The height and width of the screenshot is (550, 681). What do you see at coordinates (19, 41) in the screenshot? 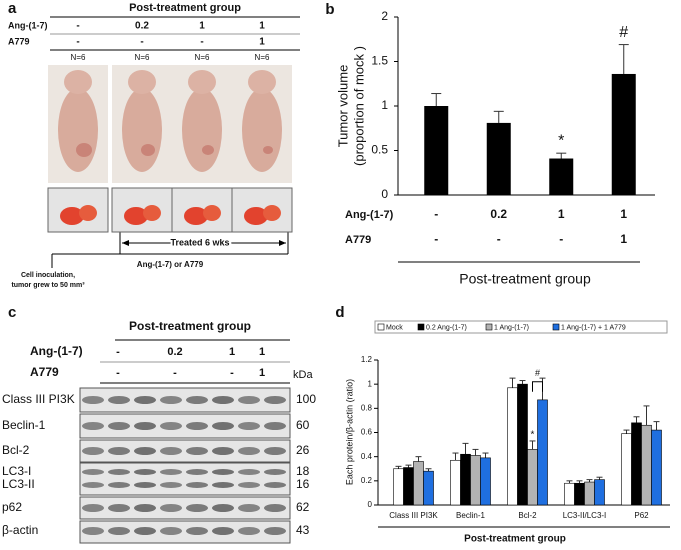
I see `row-label: A779` at bounding box center [19, 41].